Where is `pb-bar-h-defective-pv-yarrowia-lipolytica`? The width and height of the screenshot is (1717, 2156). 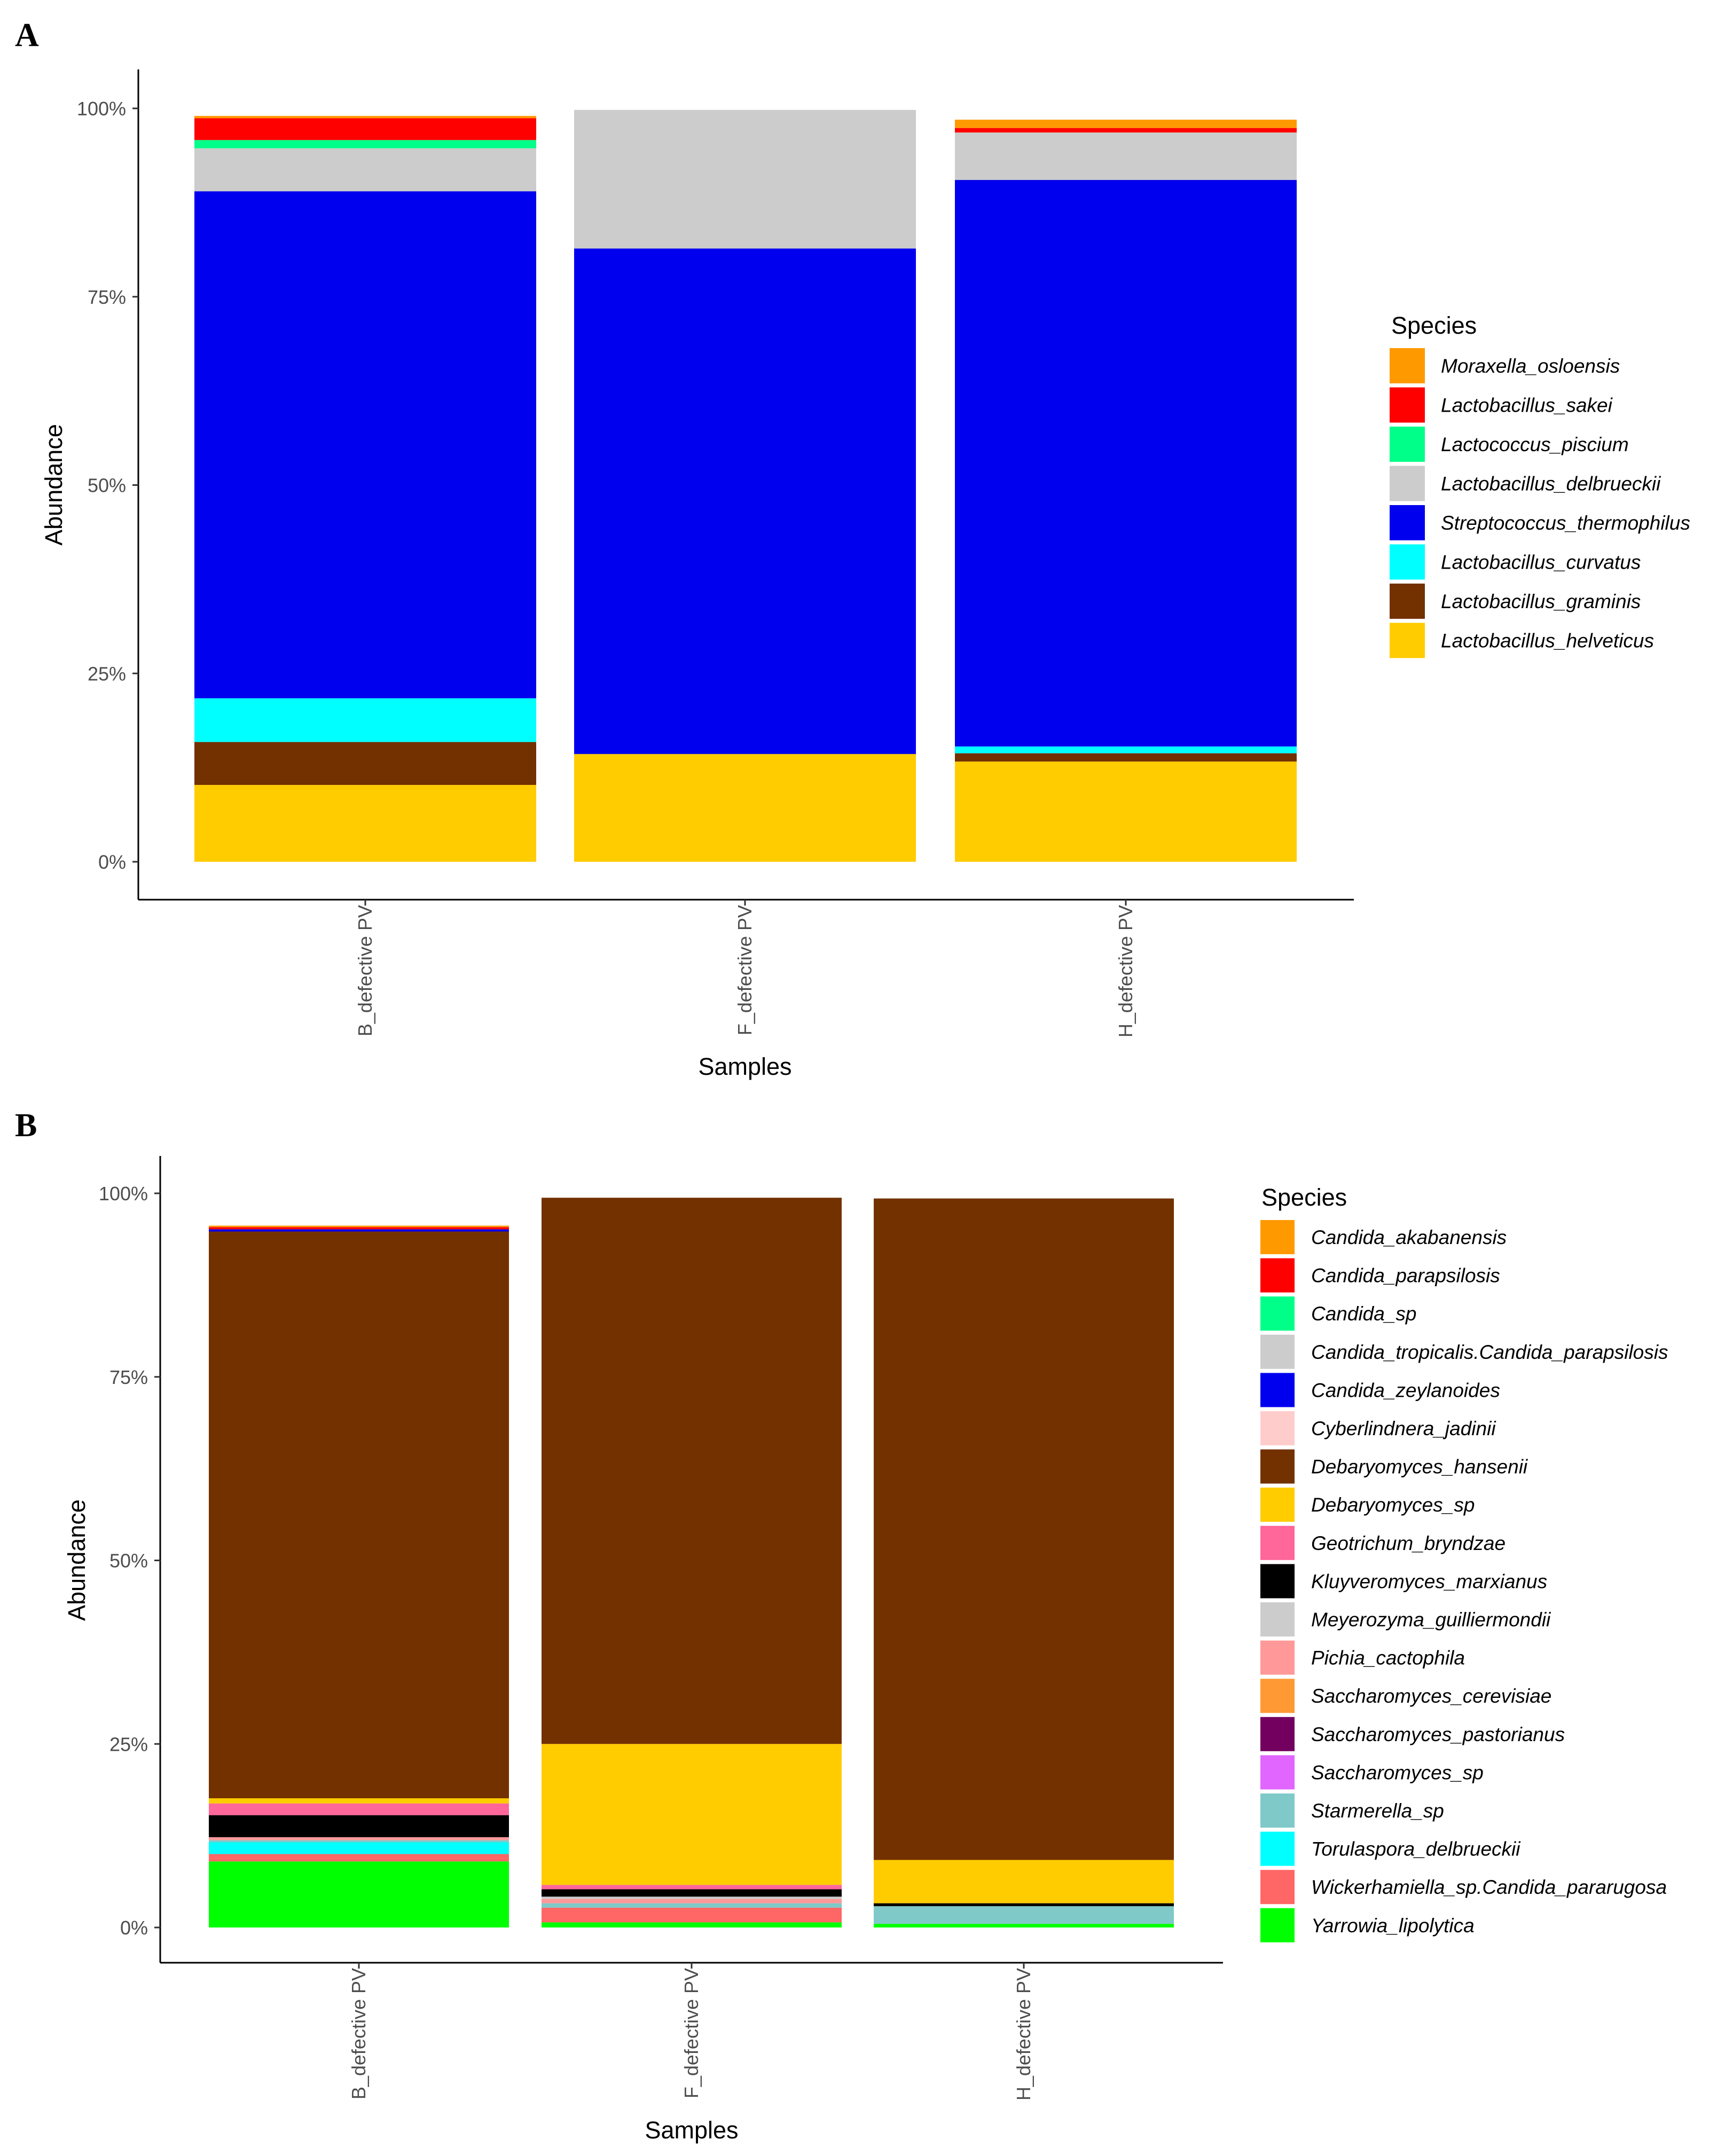
pb-bar-h-defective-pv-yarrowia-lipolytica is located at coordinates (1024, 1925).